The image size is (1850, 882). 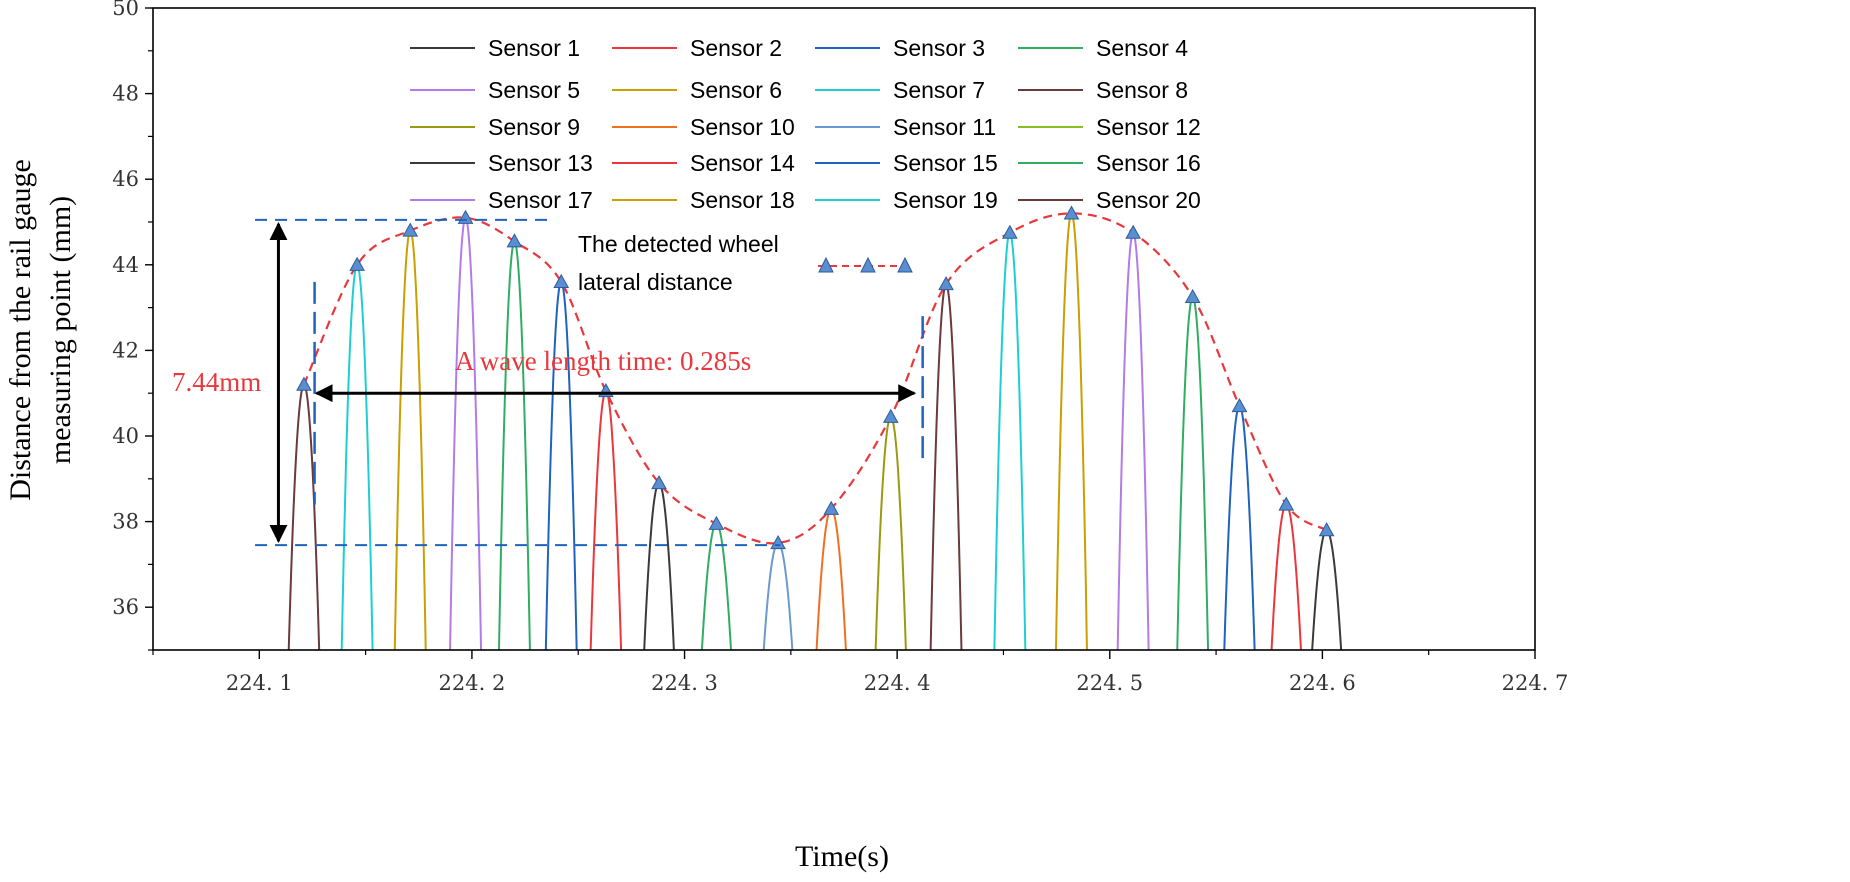 What do you see at coordinates (945, 163) in the screenshot?
I see `legend-label-15: Sensor 15` at bounding box center [945, 163].